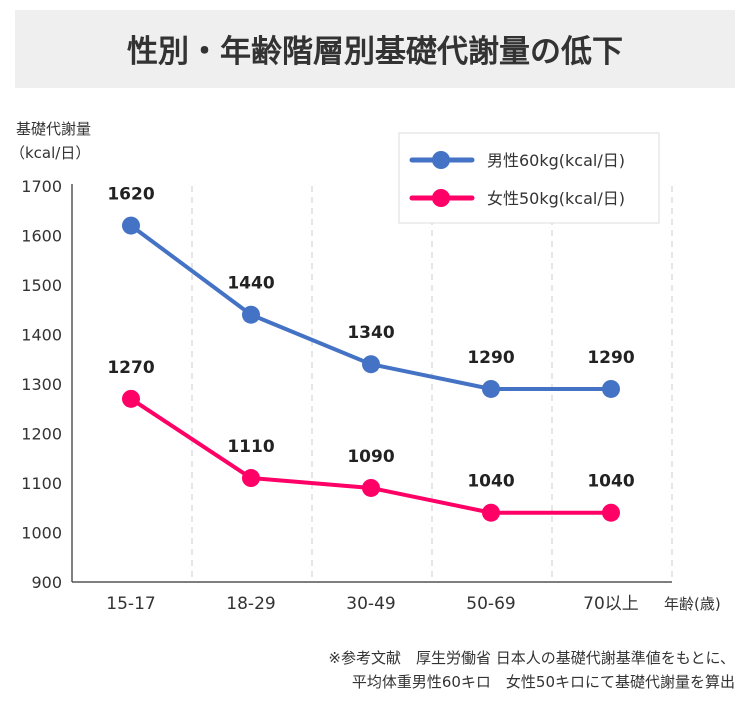 The height and width of the screenshot is (704, 750). Describe the element at coordinates (41, 483) in the screenshot. I see `y-tick-label: 1100` at that location.